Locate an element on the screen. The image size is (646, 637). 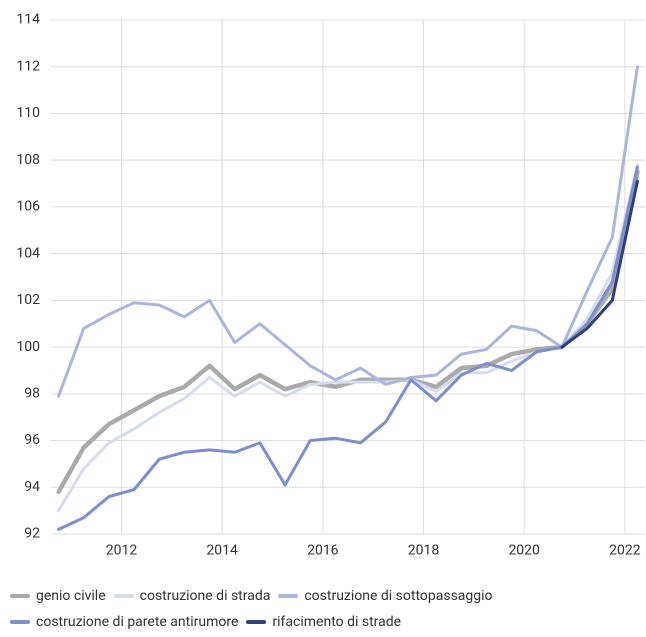
y-tick-label: 102 is located at coordinates (28, 300).